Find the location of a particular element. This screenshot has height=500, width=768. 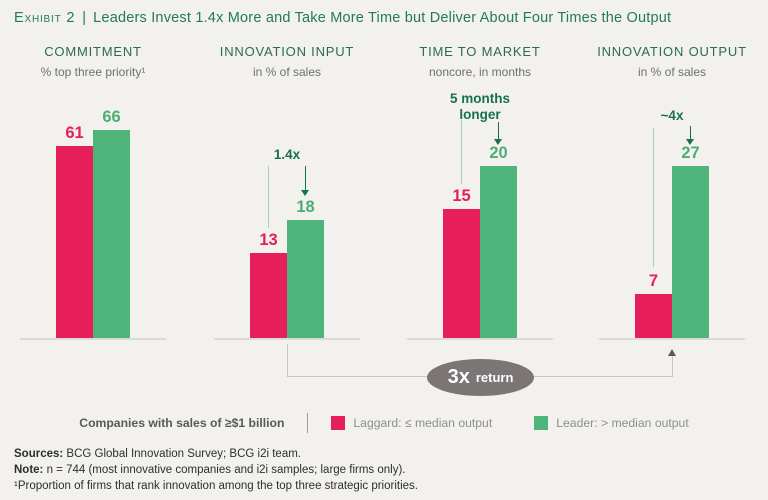

legend-item-label: Laggard: ≤ median output is located at coordinates (423, 423).